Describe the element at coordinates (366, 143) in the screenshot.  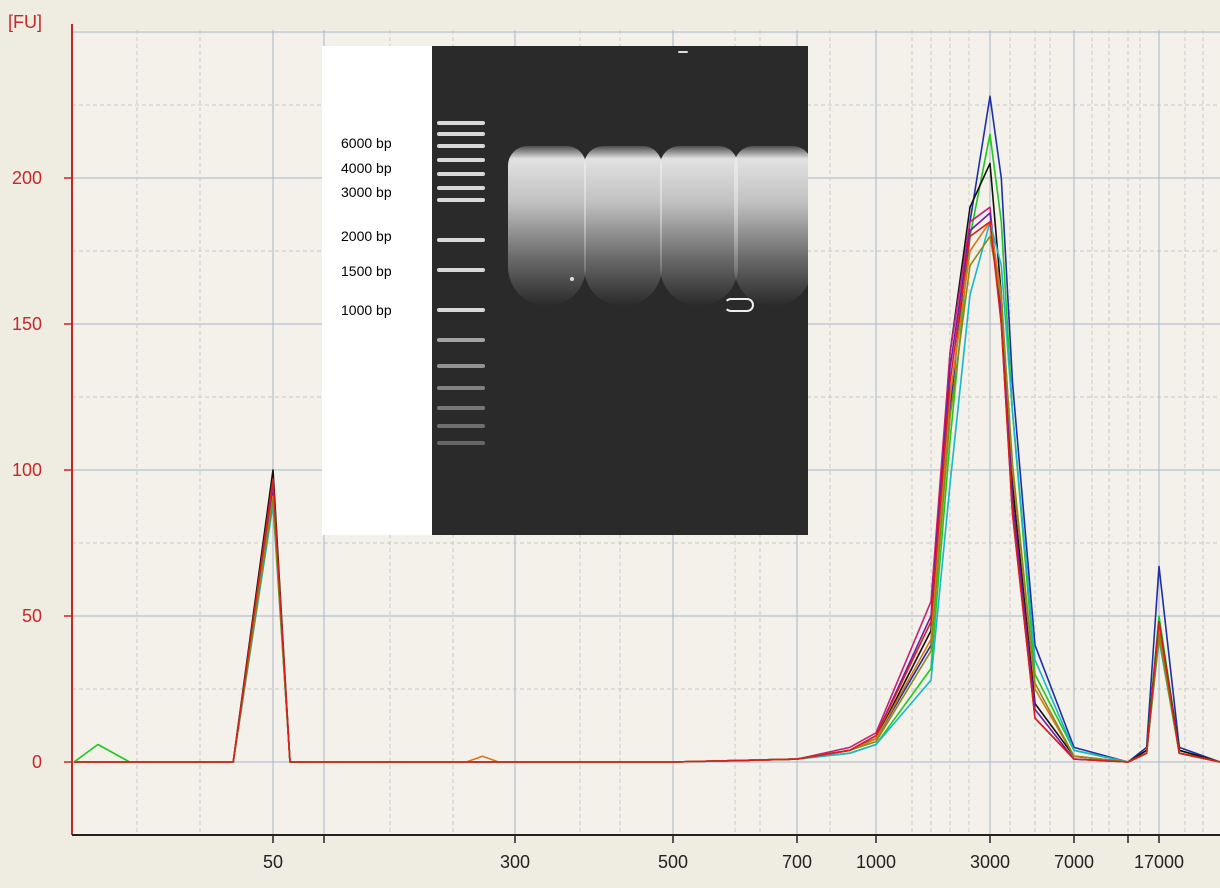
I see `ladder-label: 6000 bp` at that location.